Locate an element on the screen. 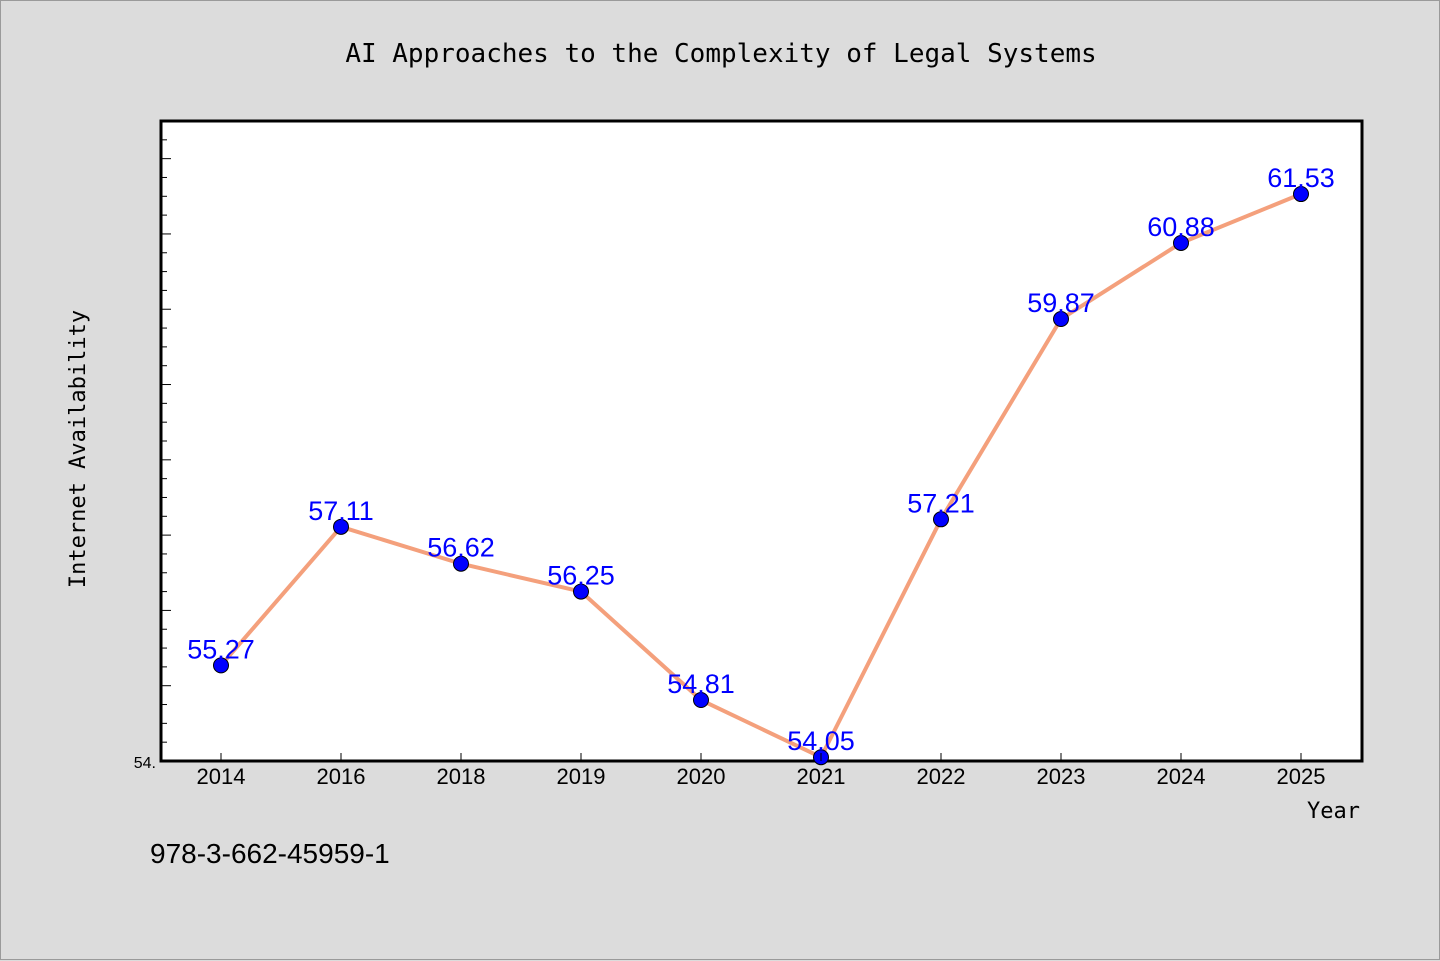 The image size is (1440, 961). x-tick-label: 2019 is located at coordinates (581, 776).